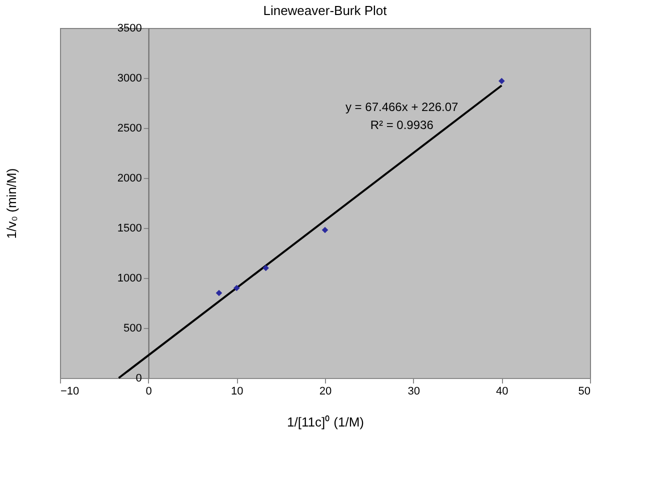  I want to click on annotation: R² = 0.9936, so click(402, 125).